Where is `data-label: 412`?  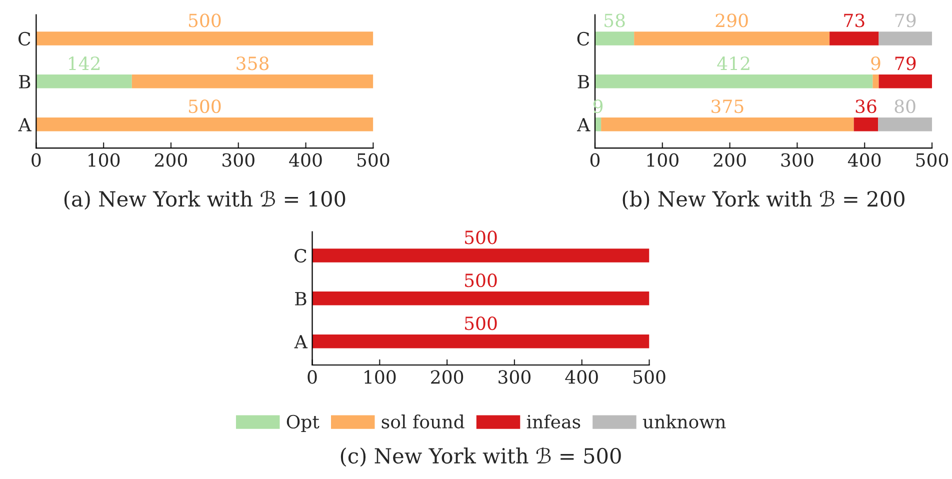
data-label: 412 is located at coordinates (733, 63).